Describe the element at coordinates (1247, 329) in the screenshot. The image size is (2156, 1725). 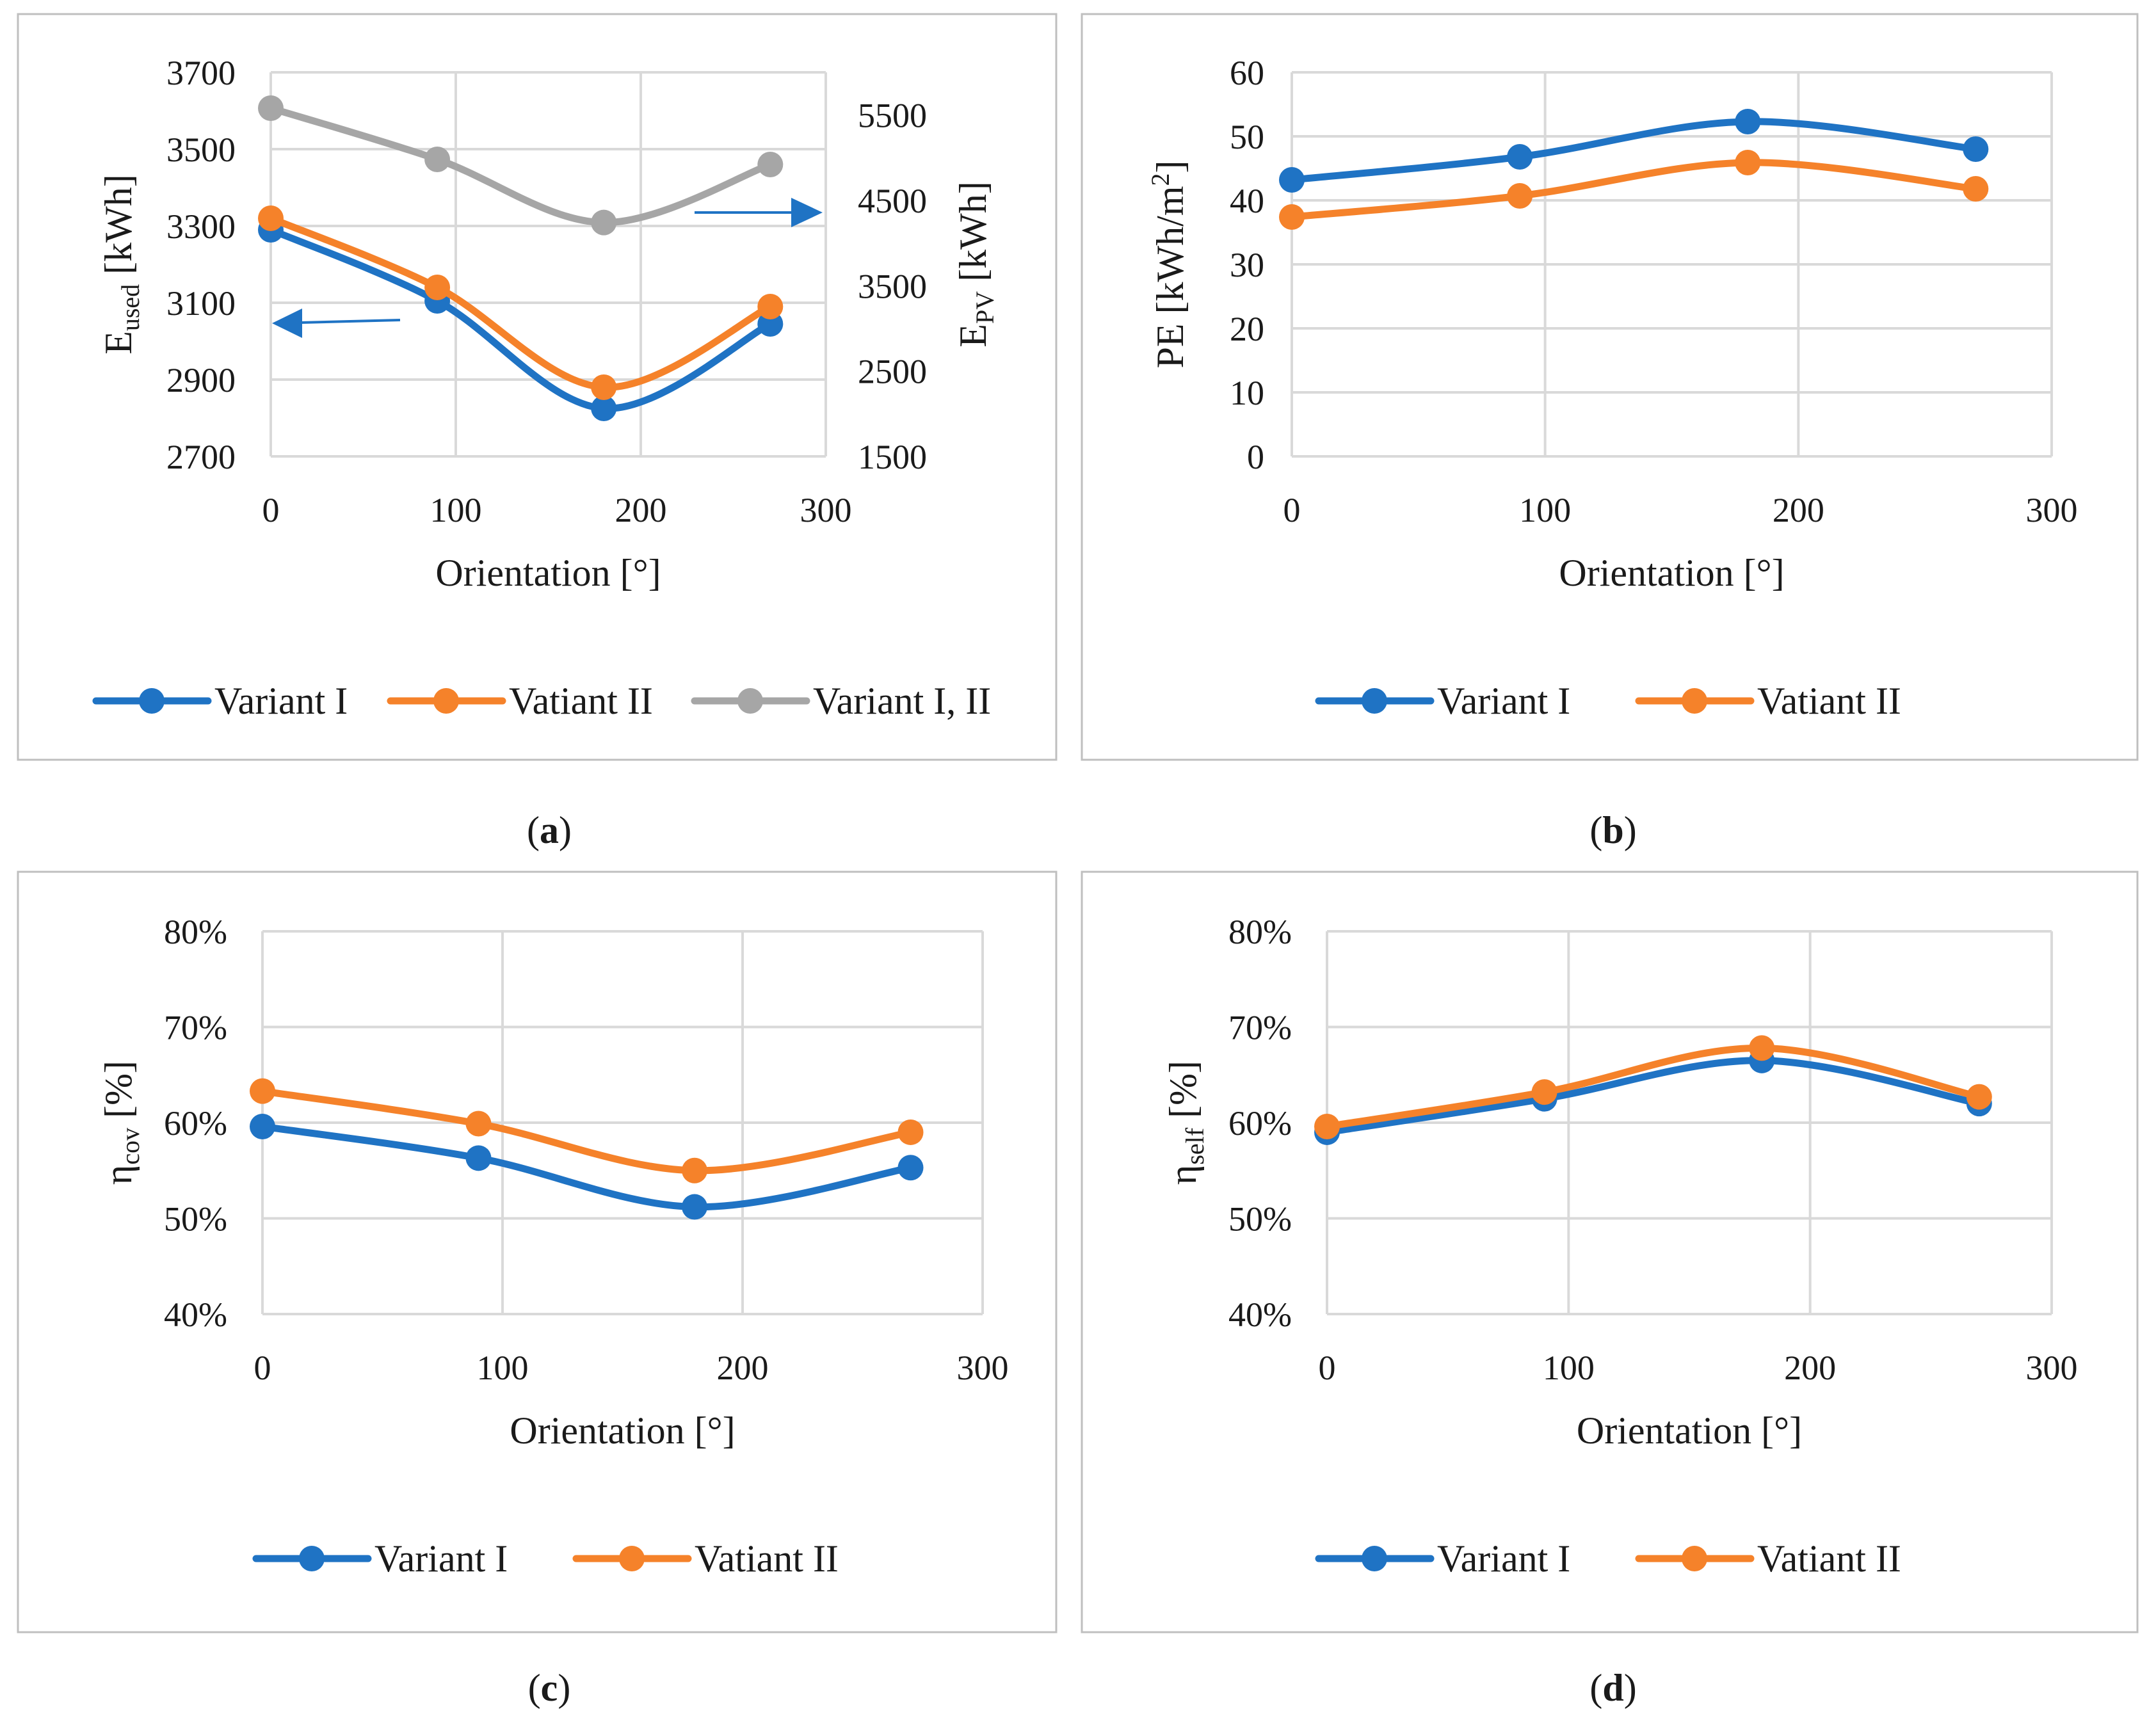
I see `y-tick-label: 20` at that location.